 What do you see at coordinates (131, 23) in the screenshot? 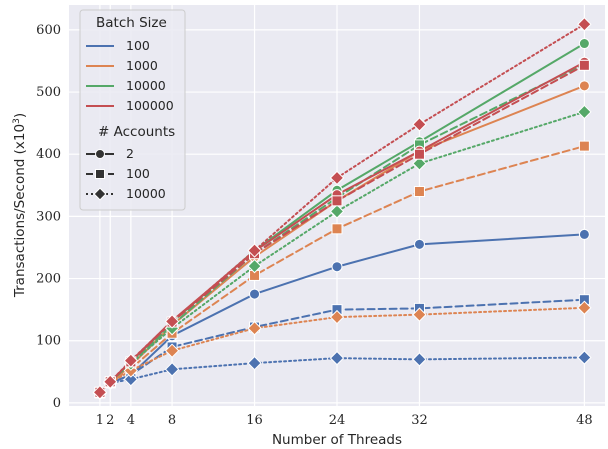
I see `legend-hue-title: Batch Size` at bounding box center [131, 23].